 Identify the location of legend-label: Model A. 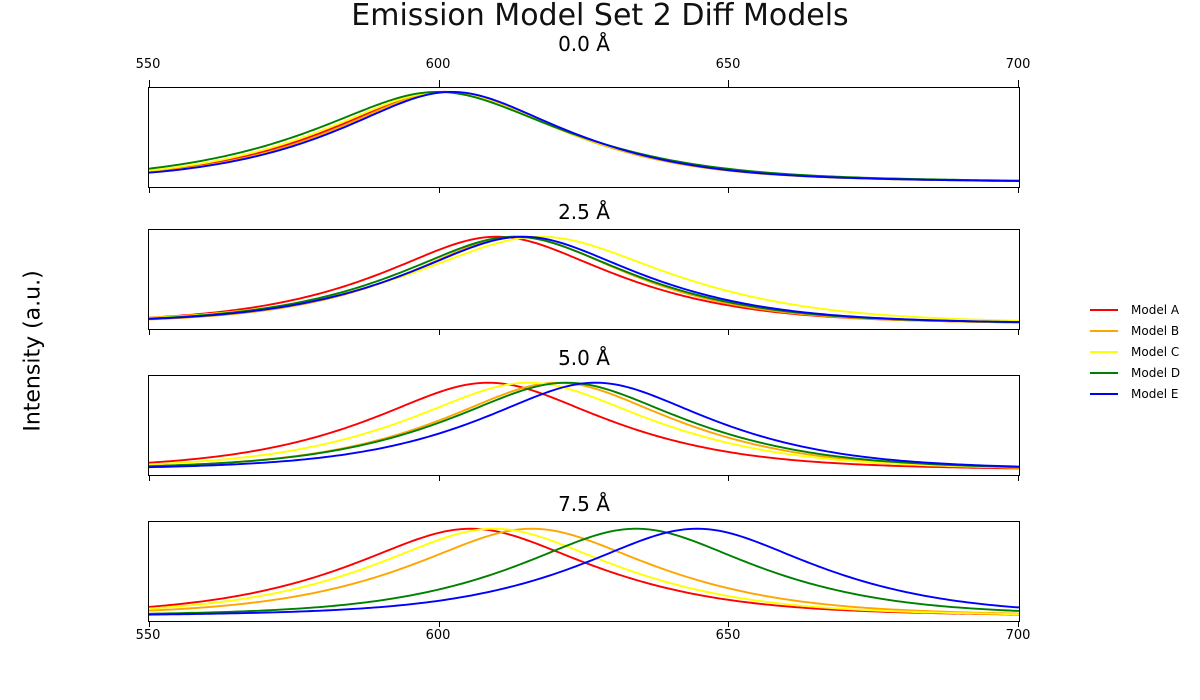
(1155, 309).